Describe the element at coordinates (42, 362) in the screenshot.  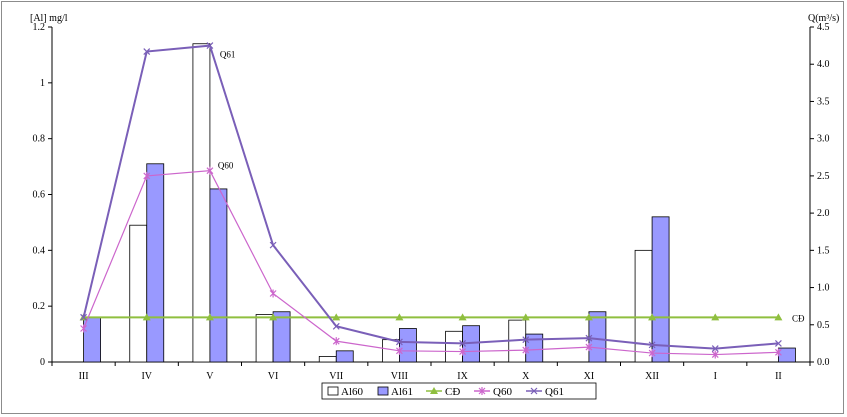
I see `y-left-tick-label: 0` at that location.